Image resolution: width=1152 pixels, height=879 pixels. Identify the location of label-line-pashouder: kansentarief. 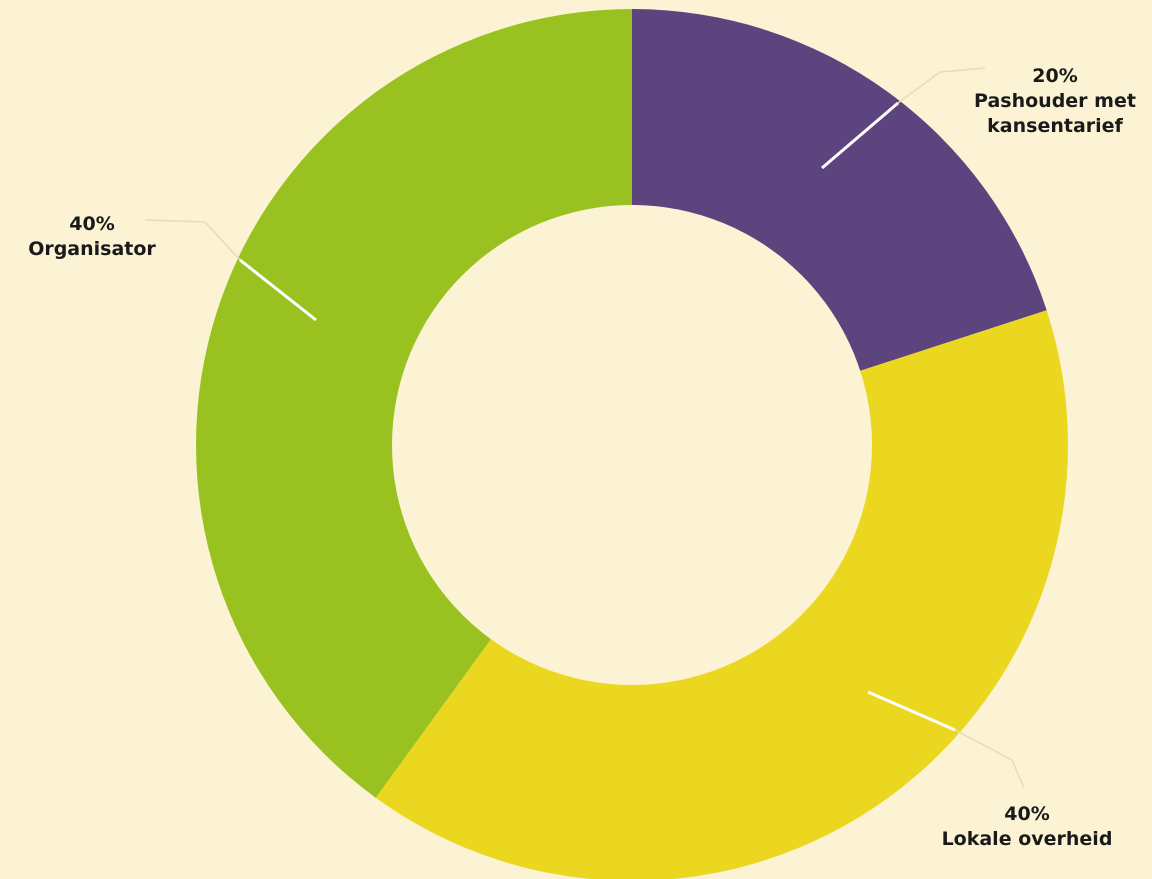
(1055, 126).